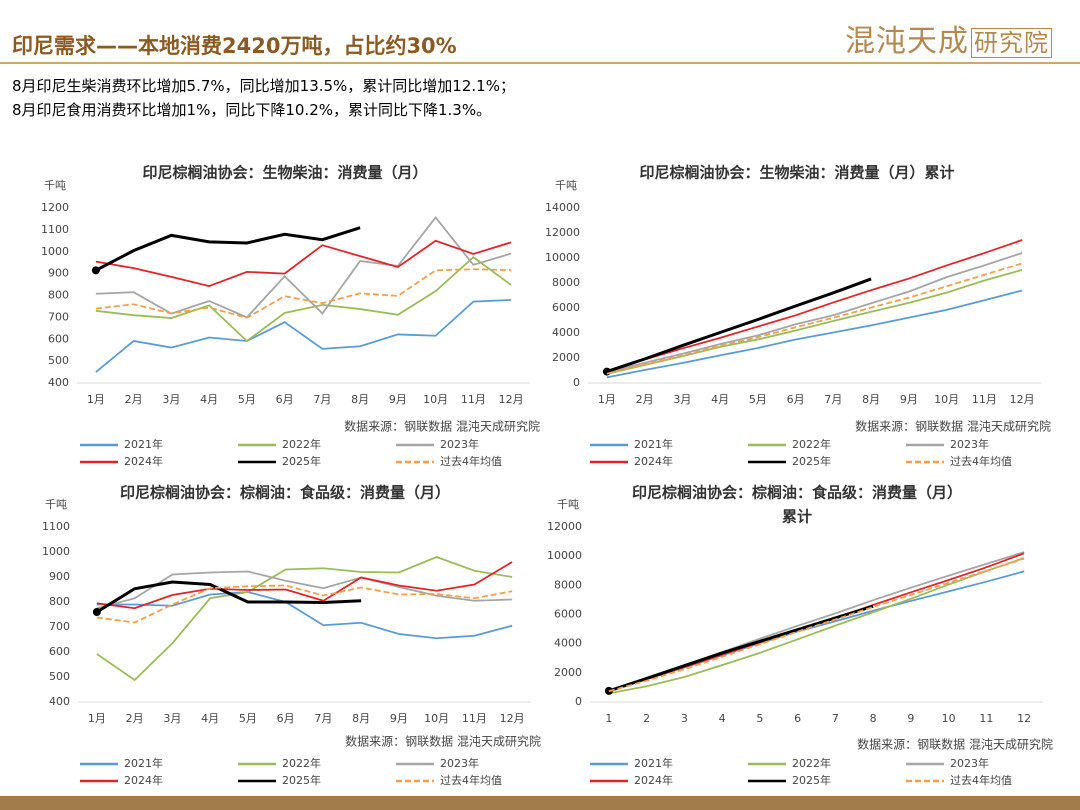  I want to click on x-tick-label: 11, so click(986, 718).